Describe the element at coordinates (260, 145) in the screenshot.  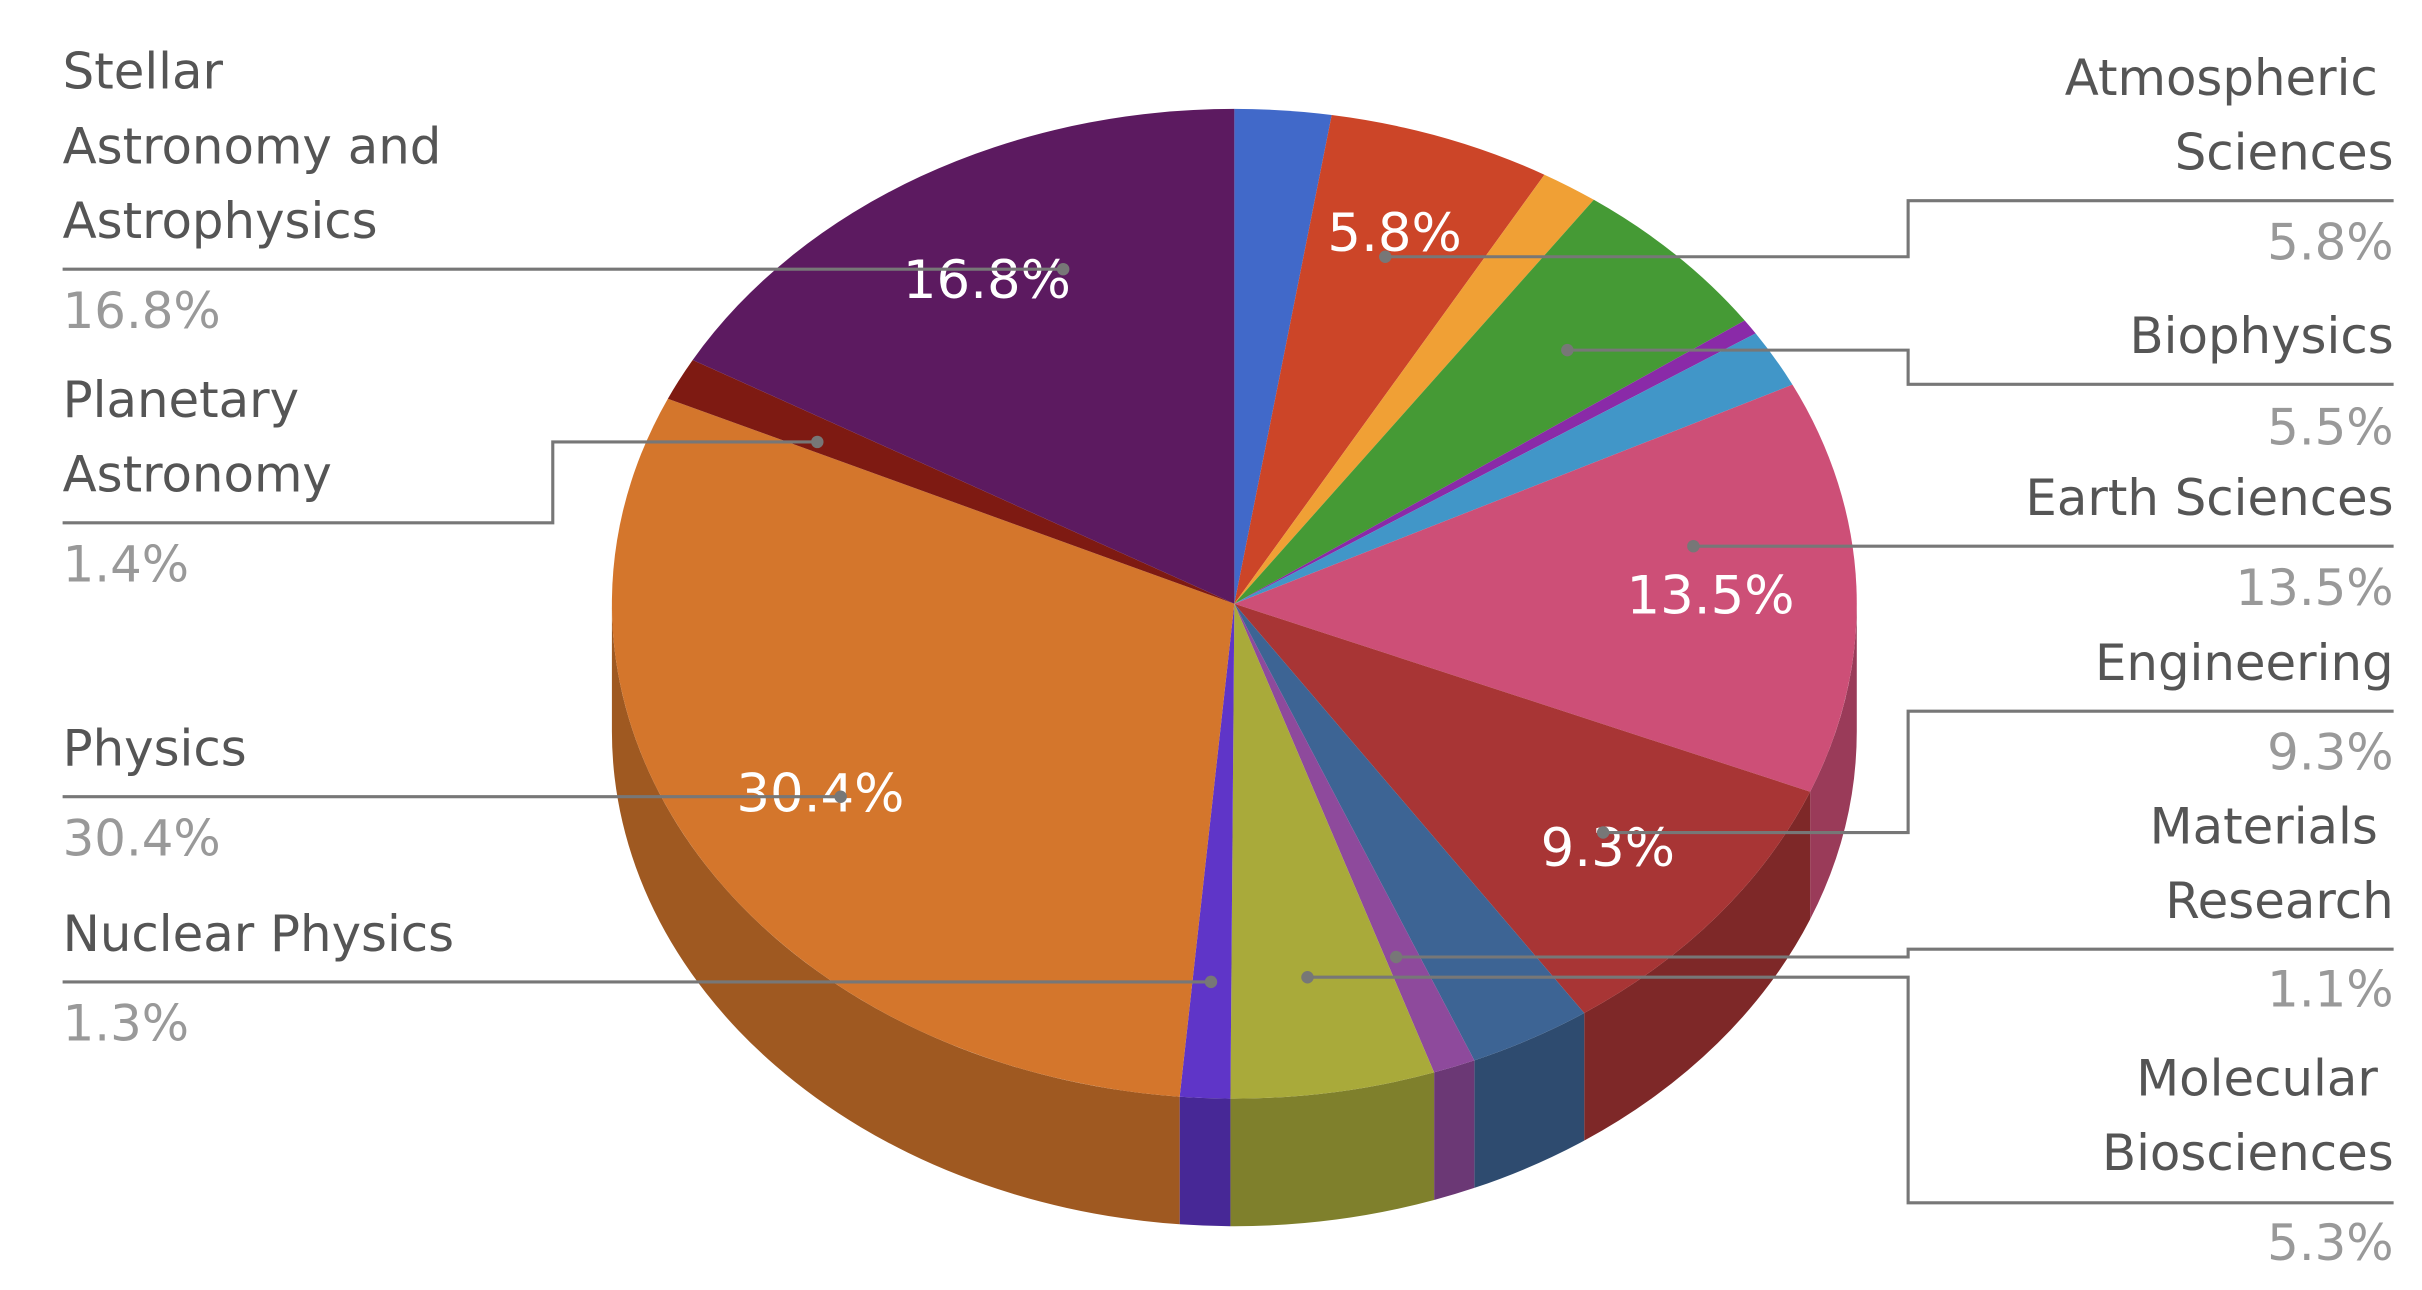
I see `legend-label: Stellar Astronomy and Astrophysics` at that location.